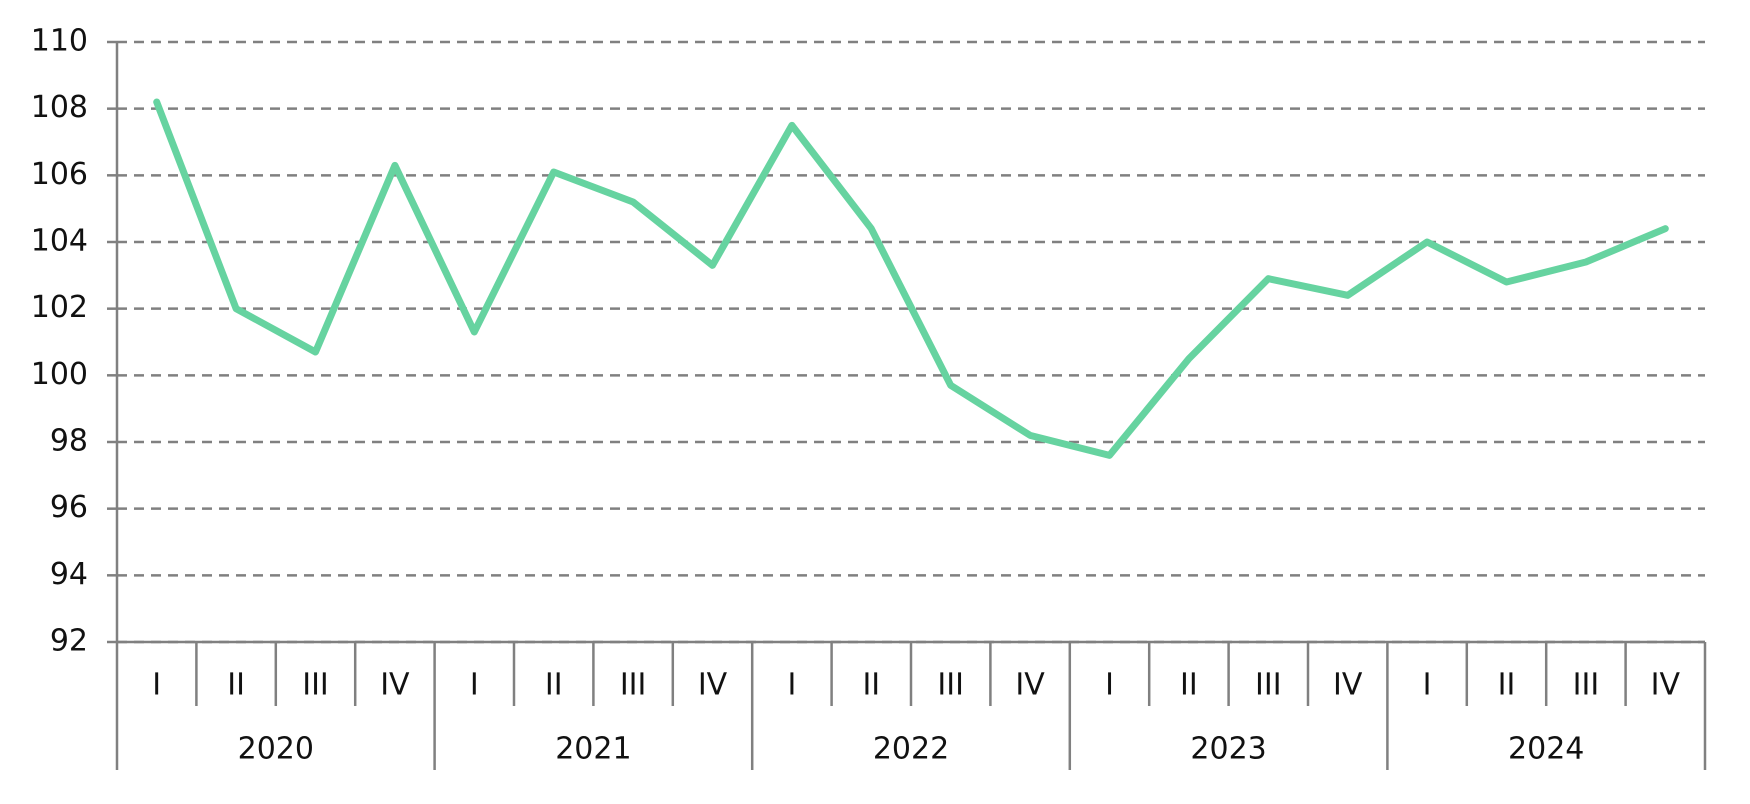 This screenshot has width=1750, height=804. Describe the element at coordinates (59, 241) in the screenshot. I see `y-tick-label: 104` at that location.